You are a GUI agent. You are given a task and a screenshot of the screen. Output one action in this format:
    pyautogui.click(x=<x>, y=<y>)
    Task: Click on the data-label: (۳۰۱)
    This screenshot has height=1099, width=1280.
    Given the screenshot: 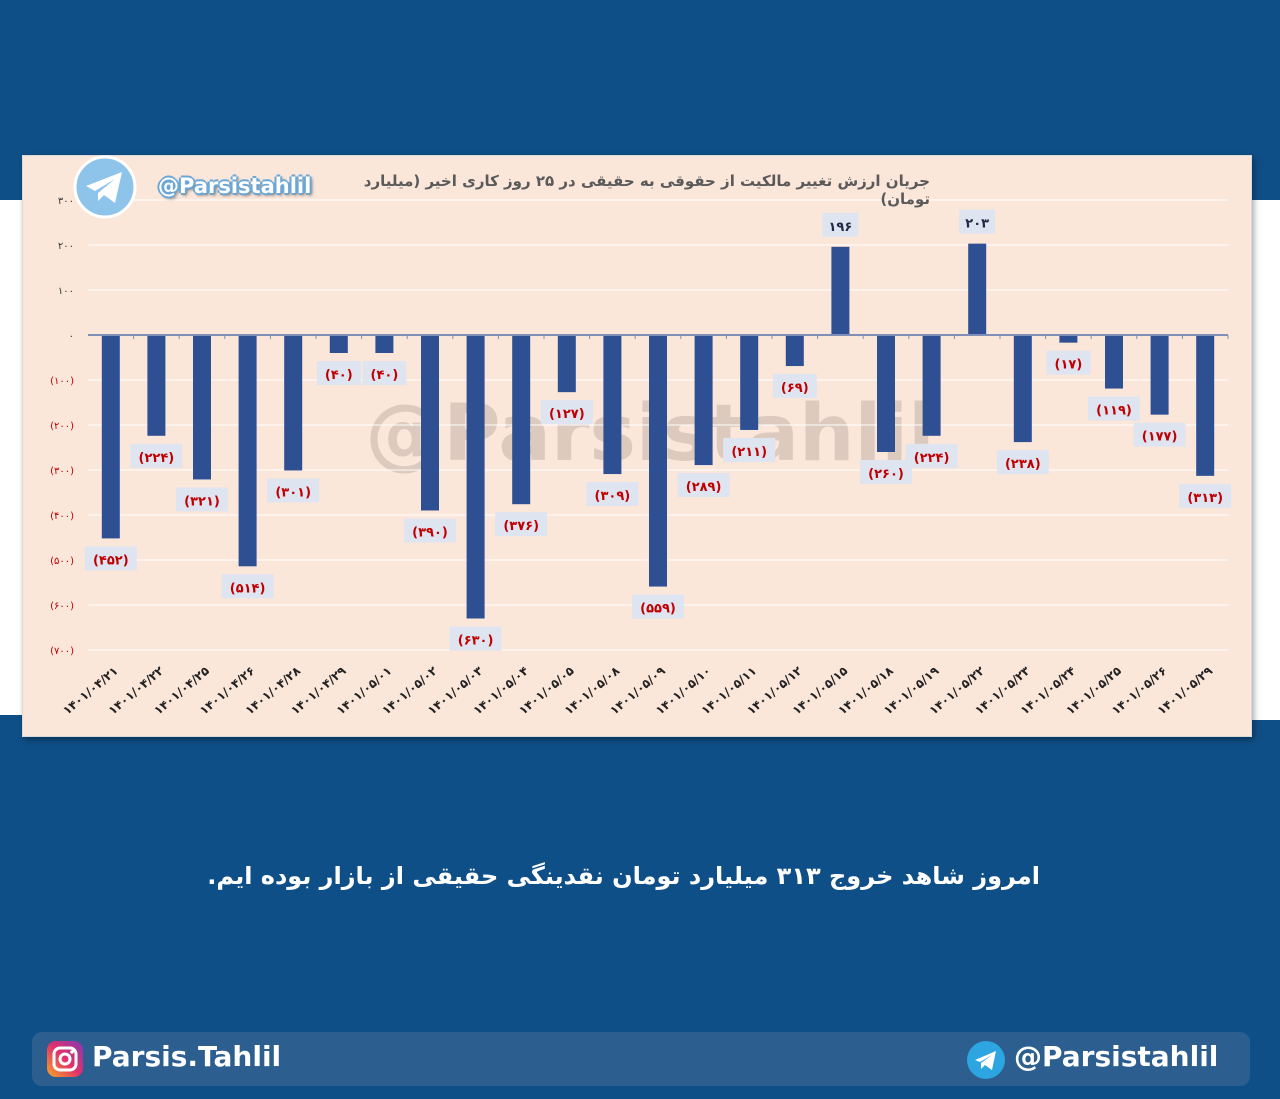 What is the action you would take?
    pyautogui.click(x=293, y=492)
    